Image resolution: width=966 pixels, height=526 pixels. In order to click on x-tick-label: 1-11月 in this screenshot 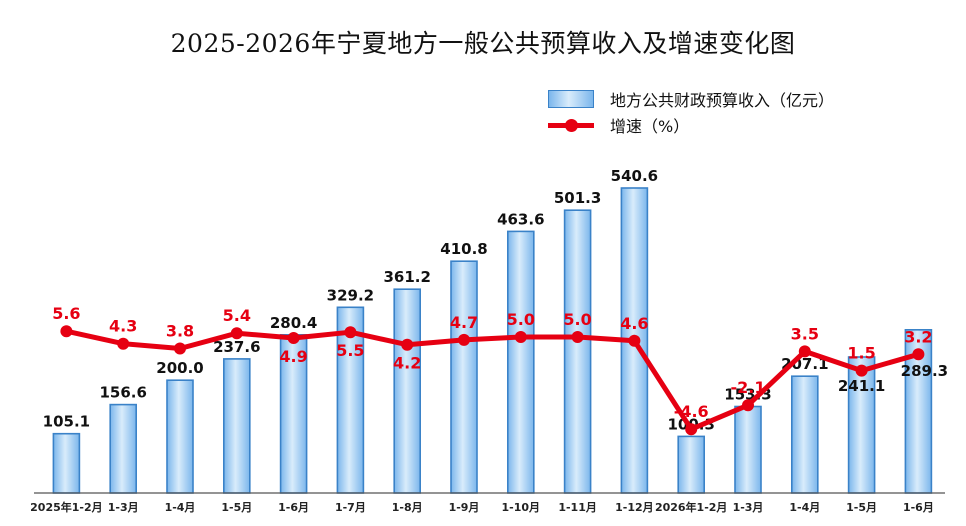, I will do `click(577, 507)`.